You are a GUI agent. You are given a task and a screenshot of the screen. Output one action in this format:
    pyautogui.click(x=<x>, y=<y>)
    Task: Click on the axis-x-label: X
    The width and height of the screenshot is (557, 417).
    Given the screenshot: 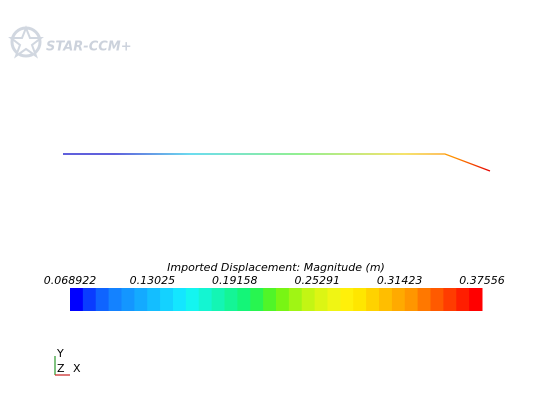 What is the action you would take?
    pyautogui.click(x=77, y=368)
    